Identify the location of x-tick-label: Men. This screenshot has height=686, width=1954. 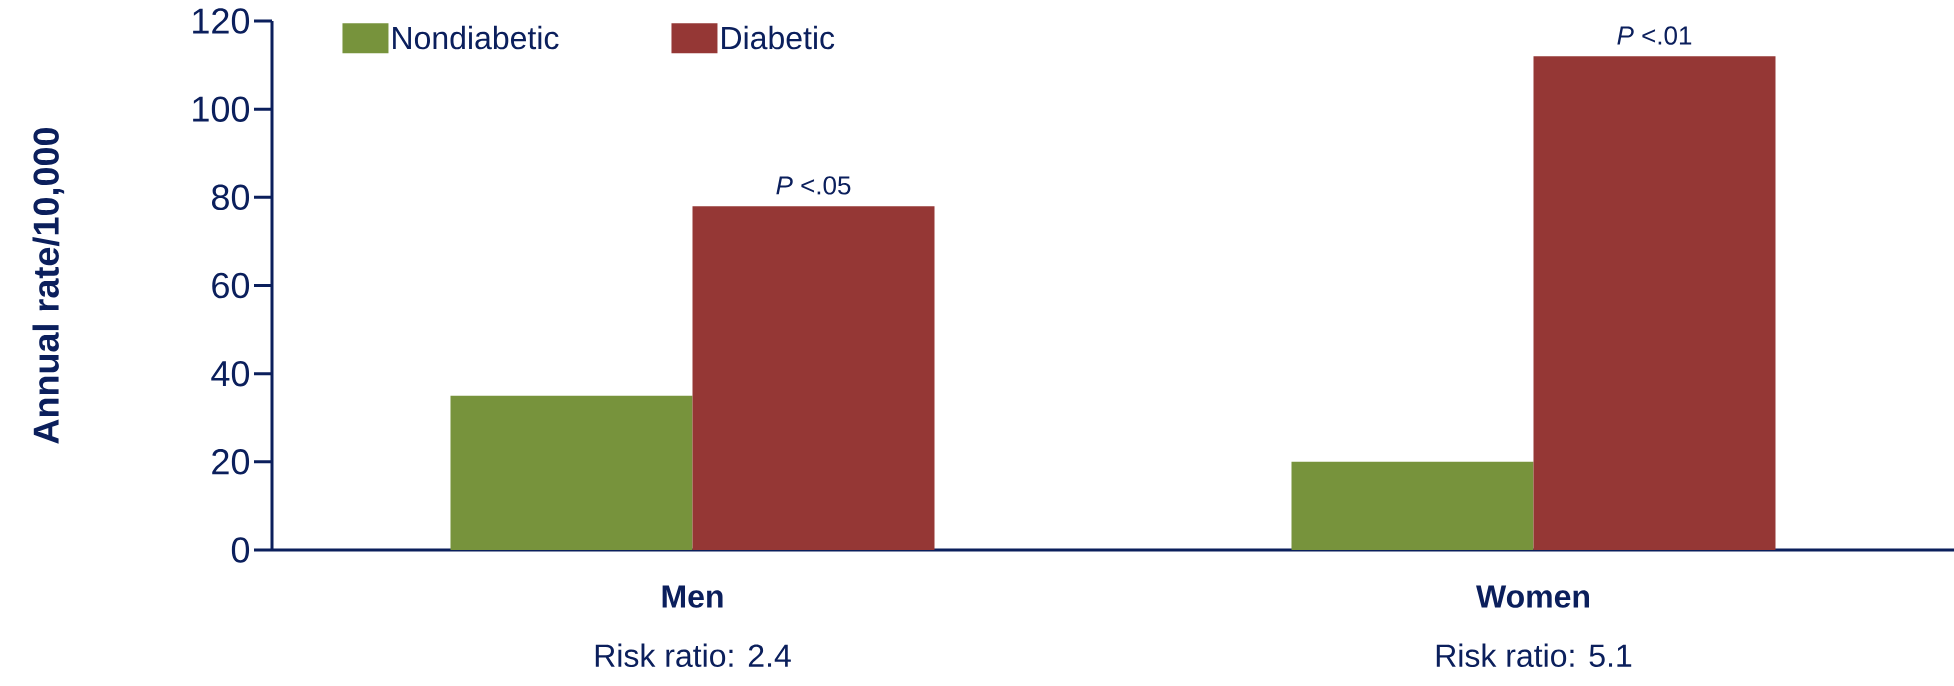
(692, 596).